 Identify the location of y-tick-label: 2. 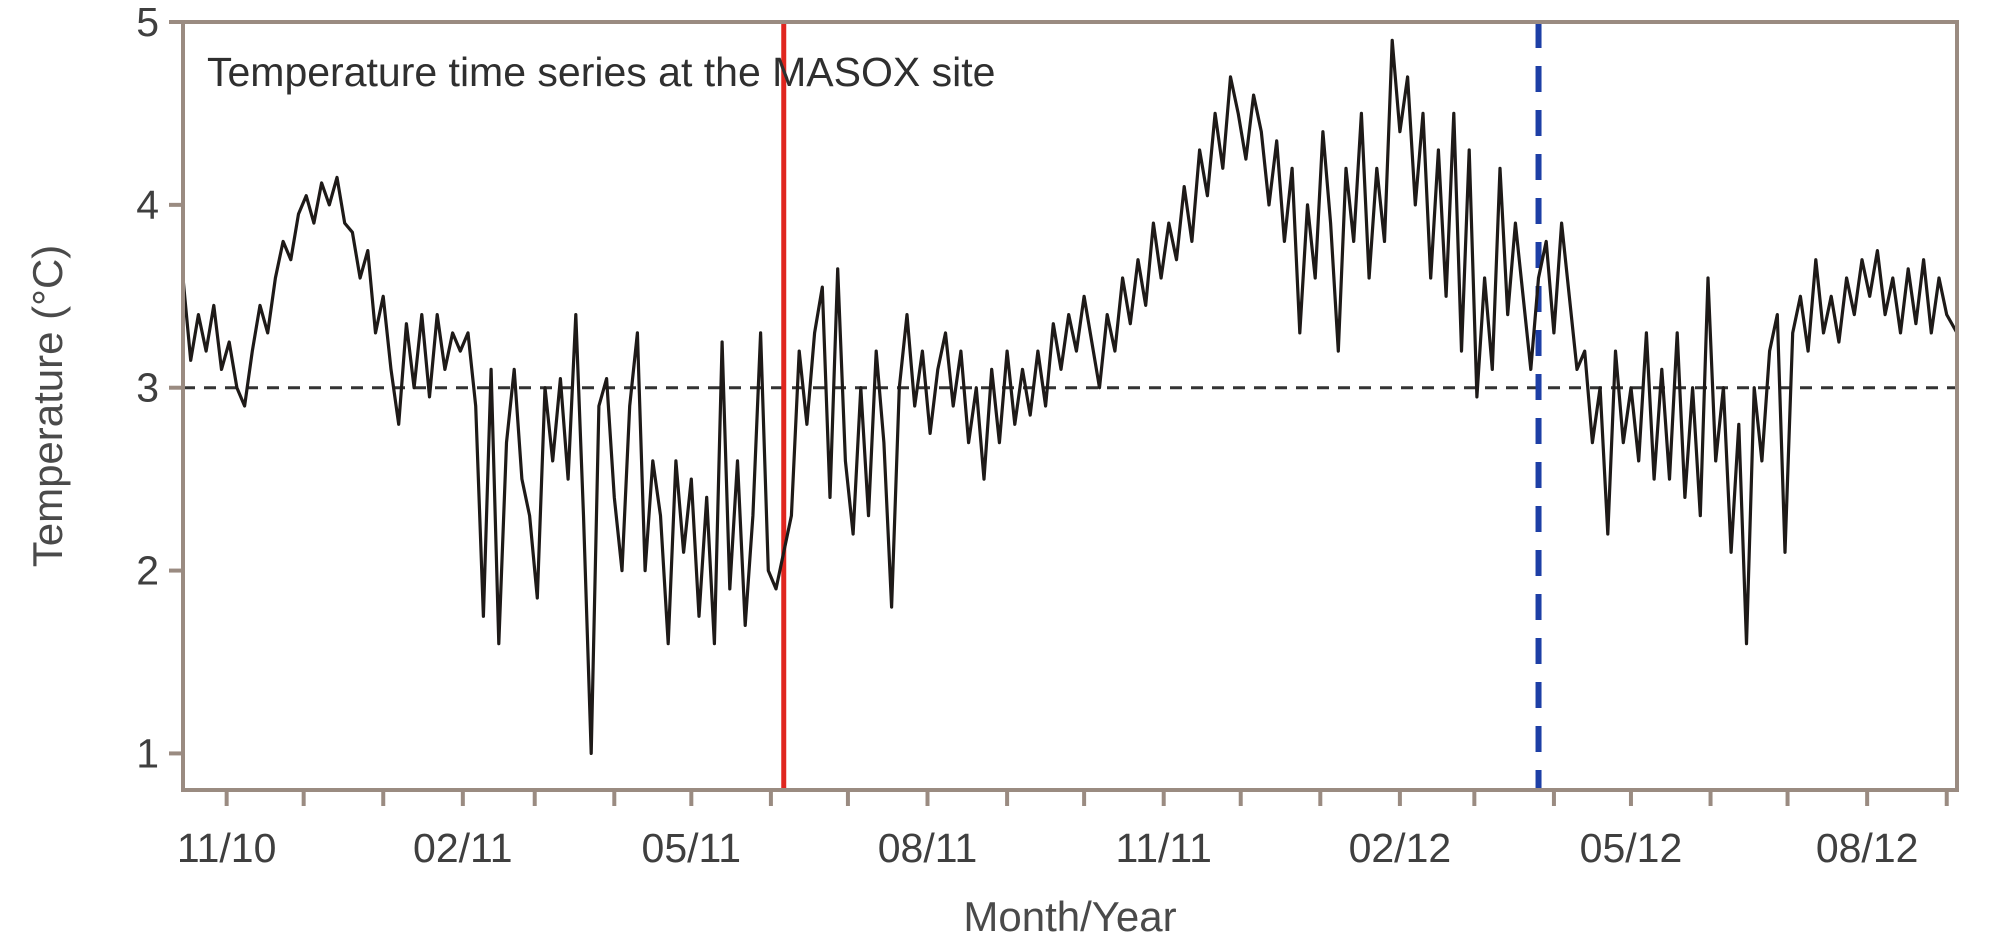
(147, 571).